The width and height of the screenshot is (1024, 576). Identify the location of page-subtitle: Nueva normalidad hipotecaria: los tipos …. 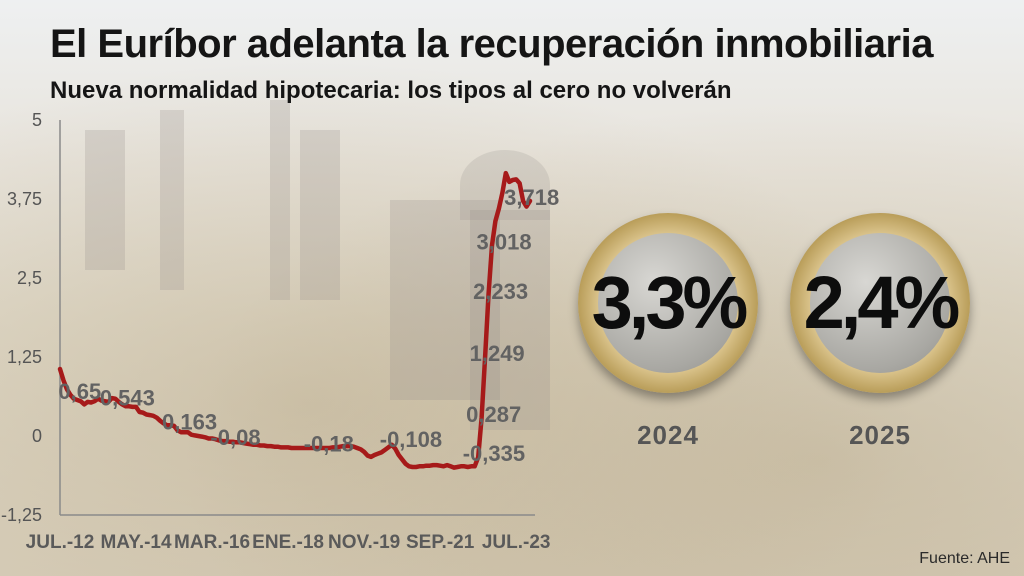
(391, 90).